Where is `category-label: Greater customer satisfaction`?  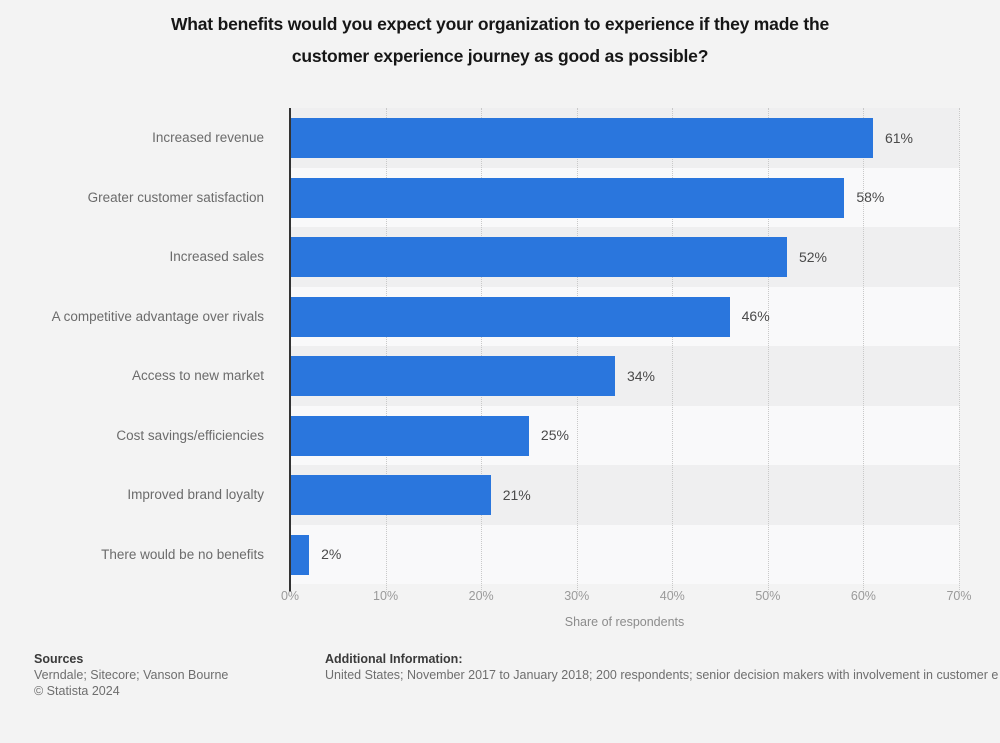
category-label: Greater customer satisfaction is located at coordinates (175, 197).